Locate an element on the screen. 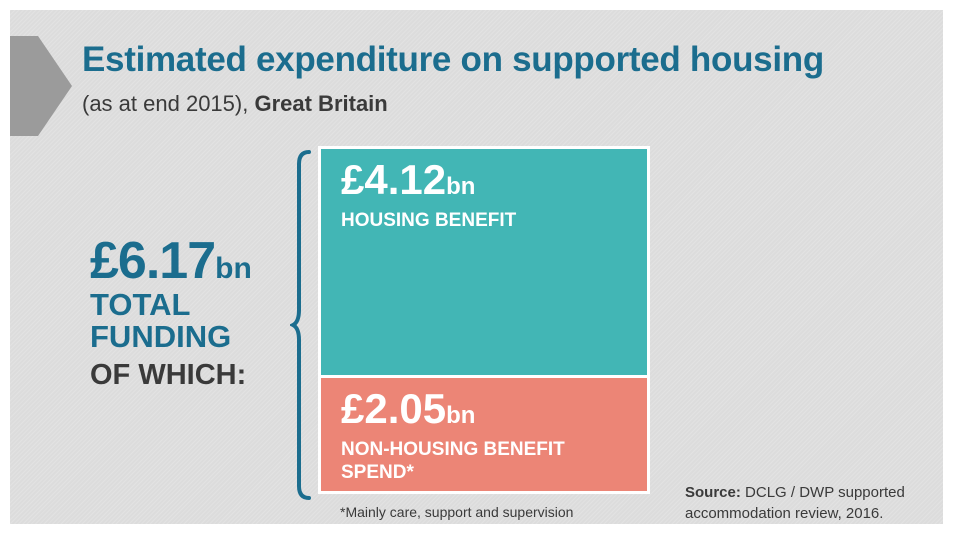 The image size is (953, 534). total-funding: £6.17bn TOTAL FUNDING OF WHICH: is located at coordinates (190, 313).